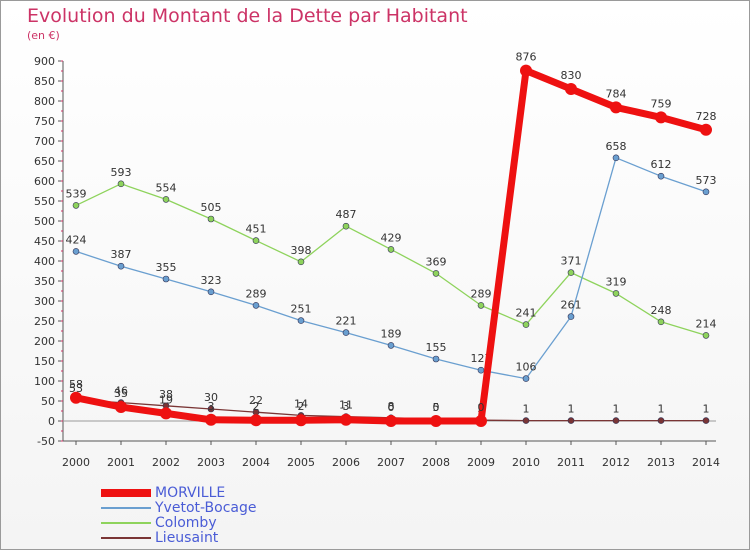 Image resolution: width=750 pixels, height=550 pixels. I want to click on legend-label: Colomby, so click(186, 522).